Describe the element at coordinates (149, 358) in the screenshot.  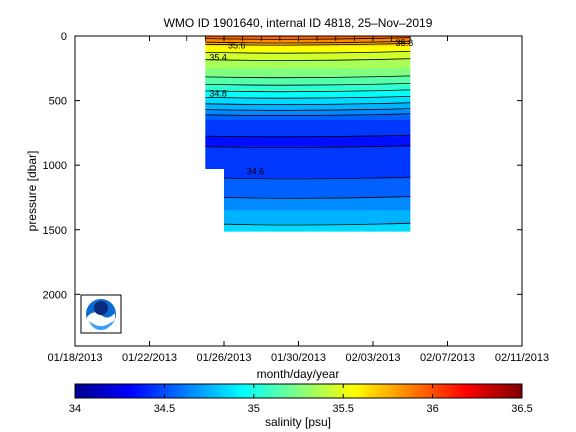
I see `x-tick-label: 01/22/2013` at that location.